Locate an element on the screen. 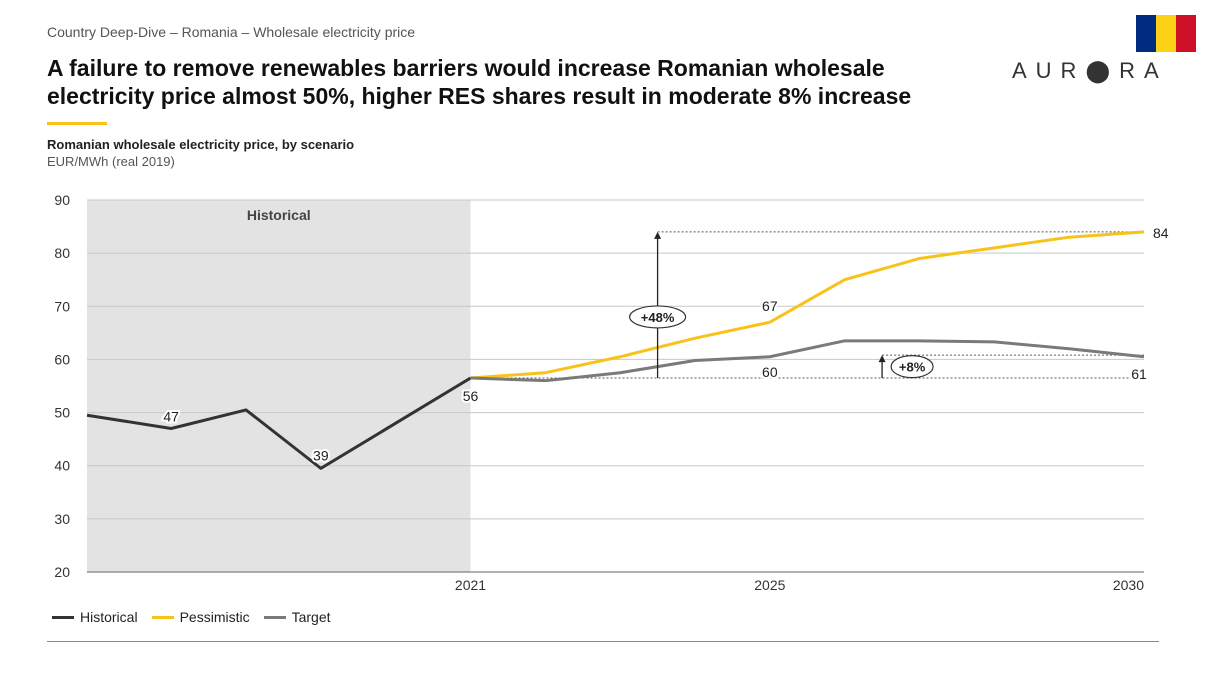  legend-item-pessimistic: Pessimistic is located at coordinates (200, 617).